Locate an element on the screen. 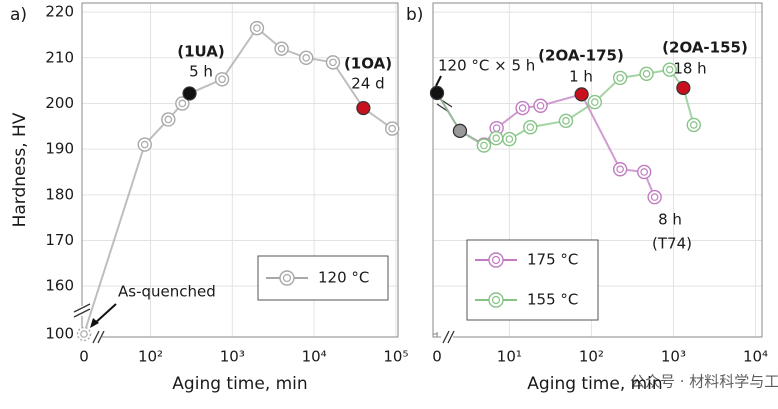  y-tick-label: 160 is located at coordinates (59, 286).